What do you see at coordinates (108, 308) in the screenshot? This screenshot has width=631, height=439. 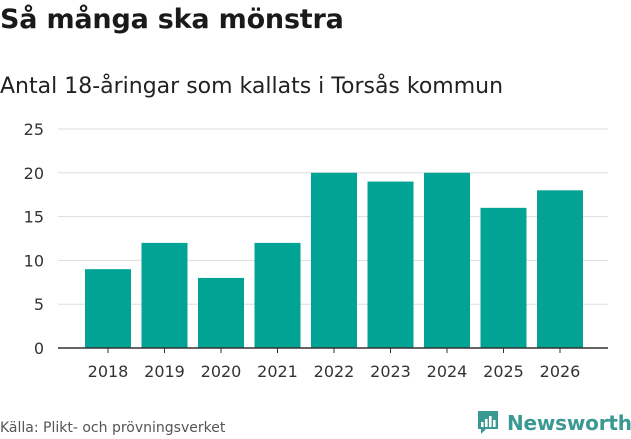 I see `bar-2018` at bounding box center [108, 308].